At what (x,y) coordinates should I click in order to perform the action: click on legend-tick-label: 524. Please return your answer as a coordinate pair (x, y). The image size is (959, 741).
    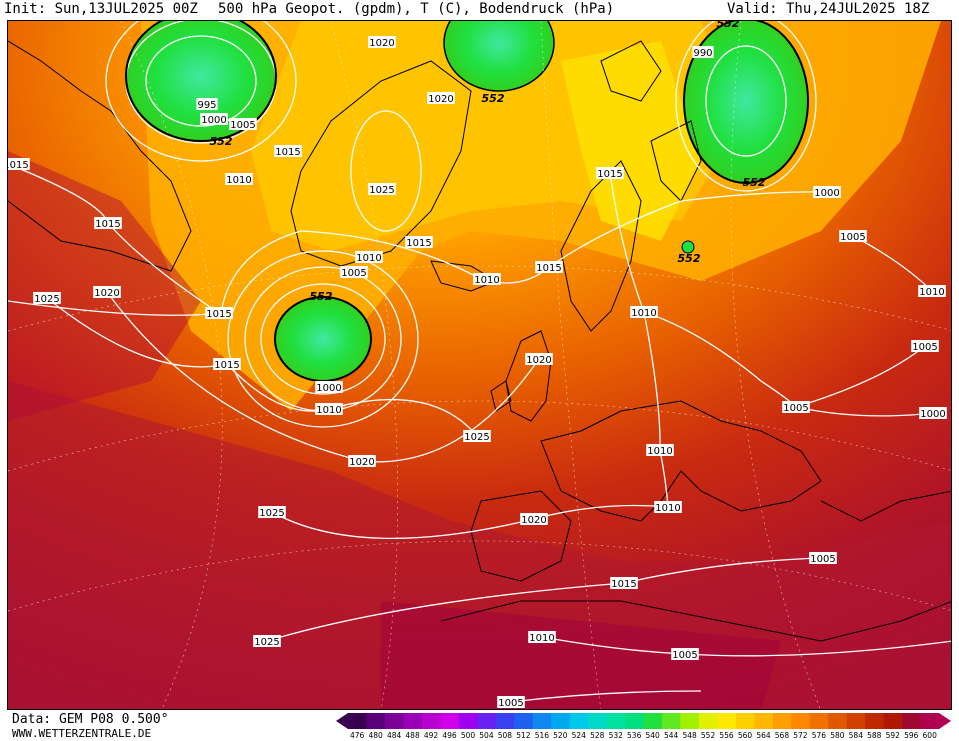
    Looking at the image, I should click on (579, 735).